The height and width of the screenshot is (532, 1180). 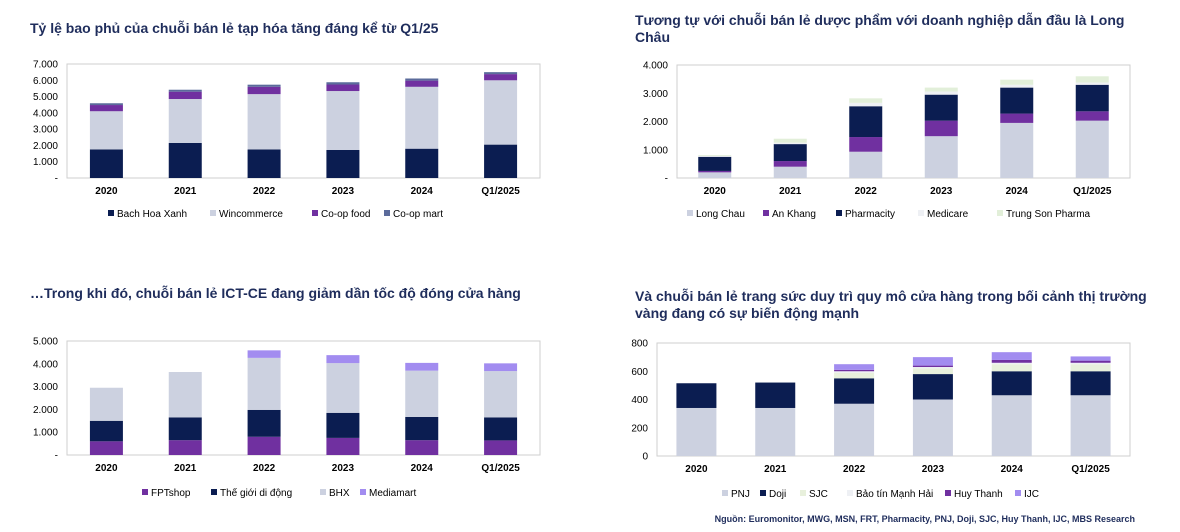 What do you see at coordinates (345, 214) in the screenshot?
I see `legend-label-co-op-food: Co-op food` at bounding box center [345, 214].